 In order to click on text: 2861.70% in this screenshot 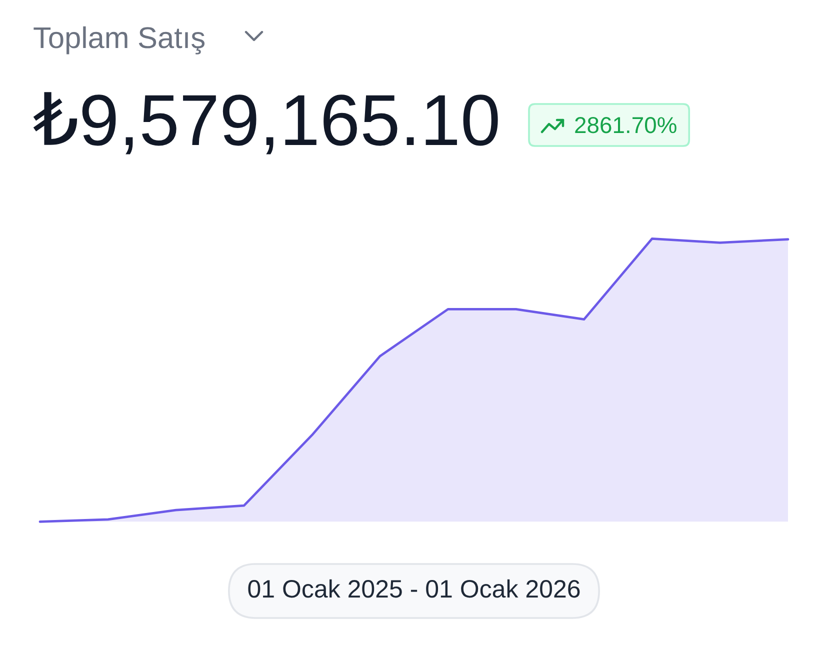, I will do `click(625, 125)`.